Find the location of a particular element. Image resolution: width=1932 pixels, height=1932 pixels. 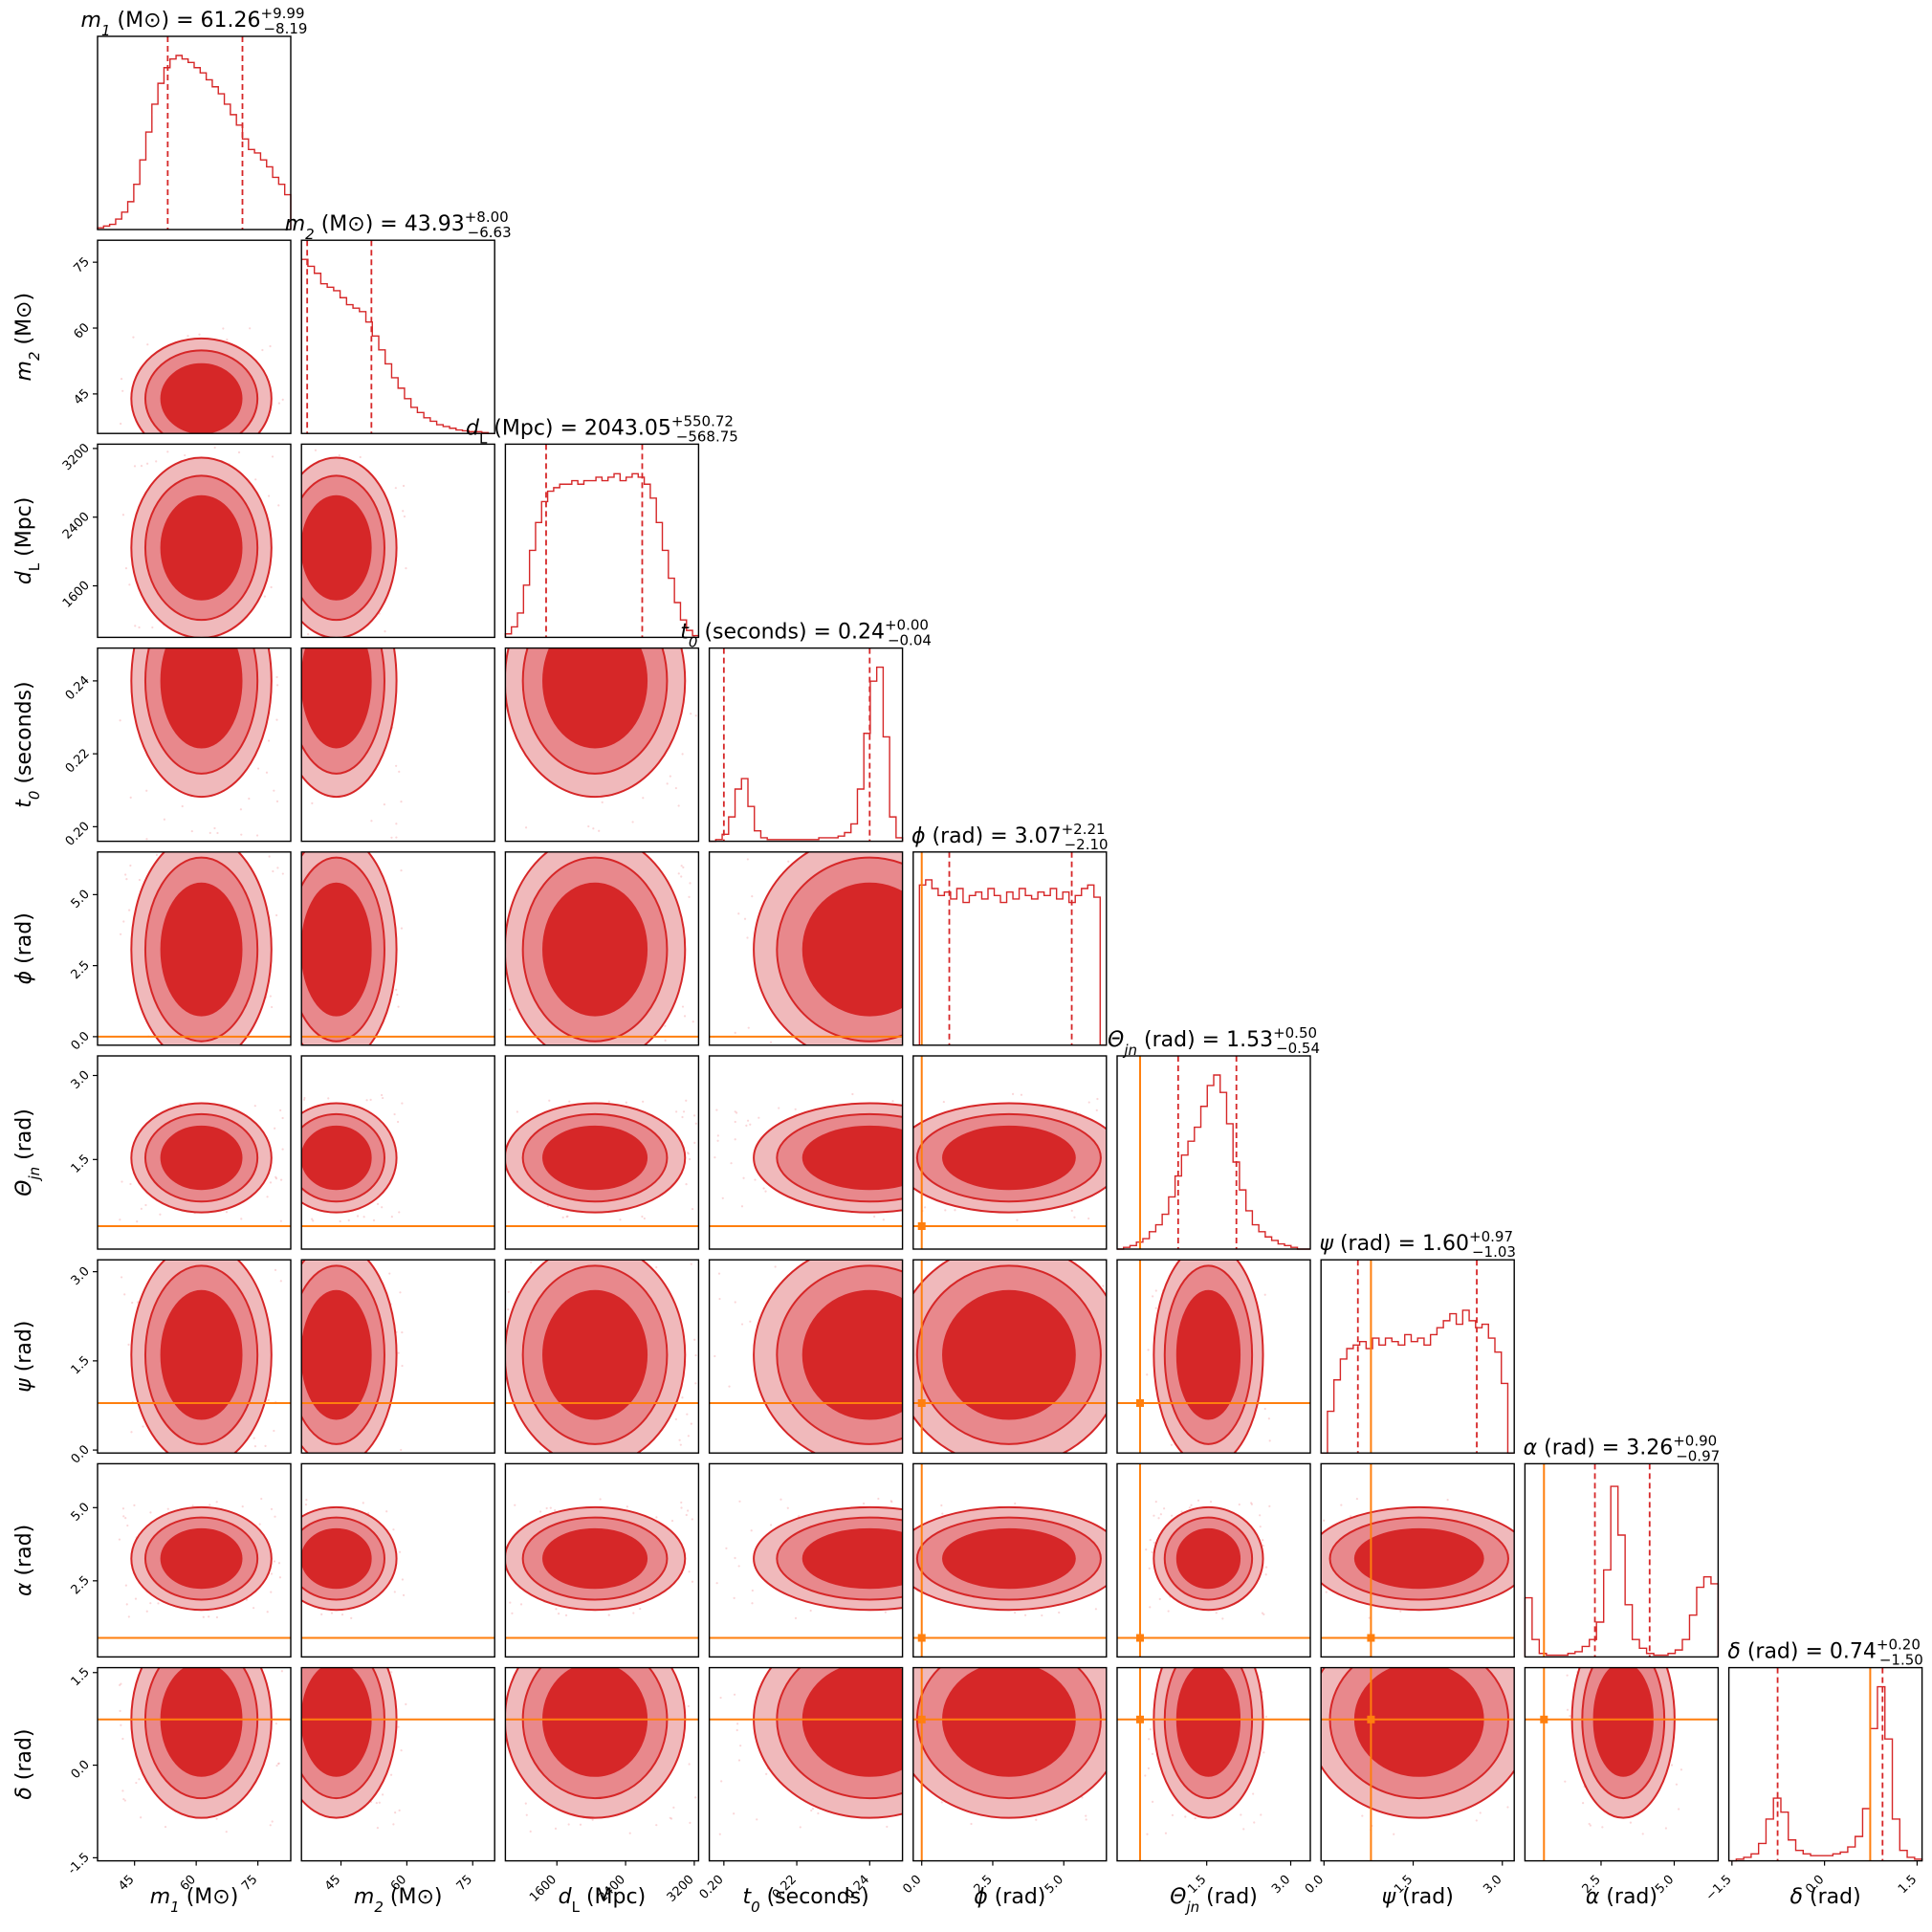

y-tick-label: -1.5 is located at coordinates (79, 1864).